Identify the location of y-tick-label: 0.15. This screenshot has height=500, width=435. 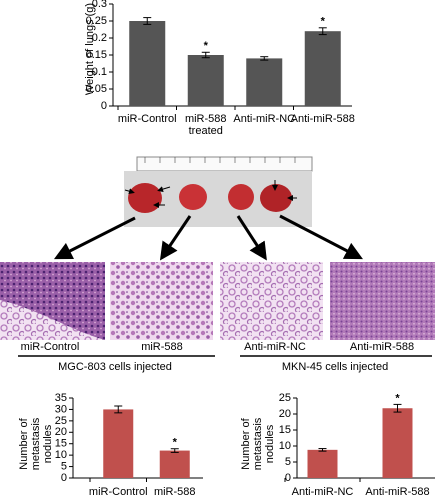
(96, 55).